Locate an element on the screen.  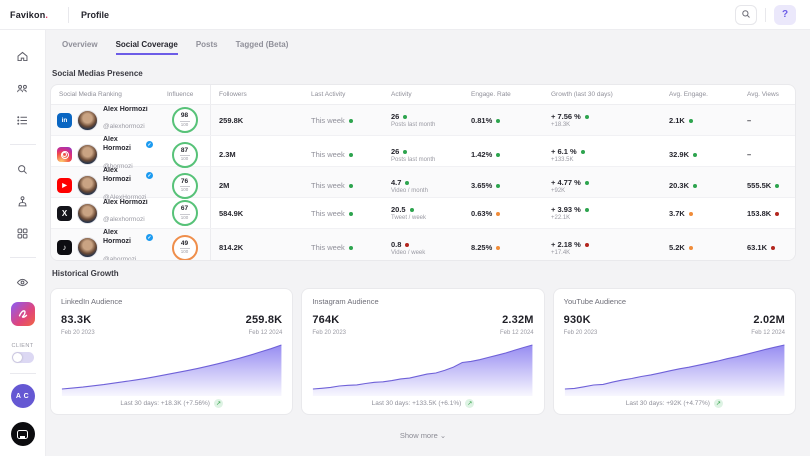
chart-title: Instagram Audience is located at coordinates (345, 301).